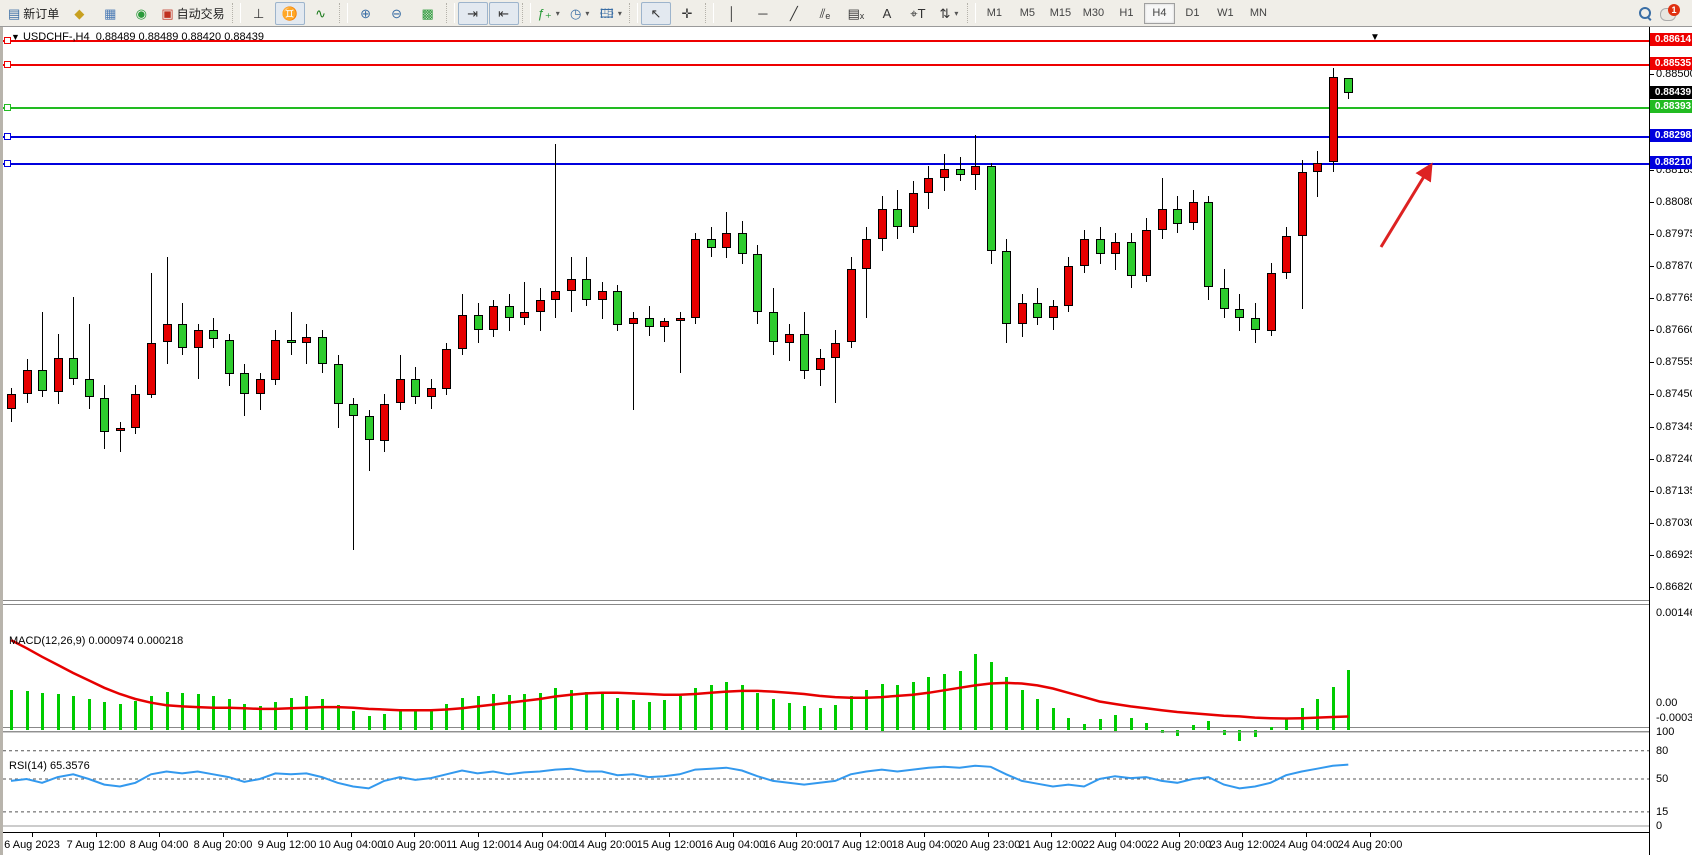  I want to click on vertical-line-icon: │, so click(731, 13).